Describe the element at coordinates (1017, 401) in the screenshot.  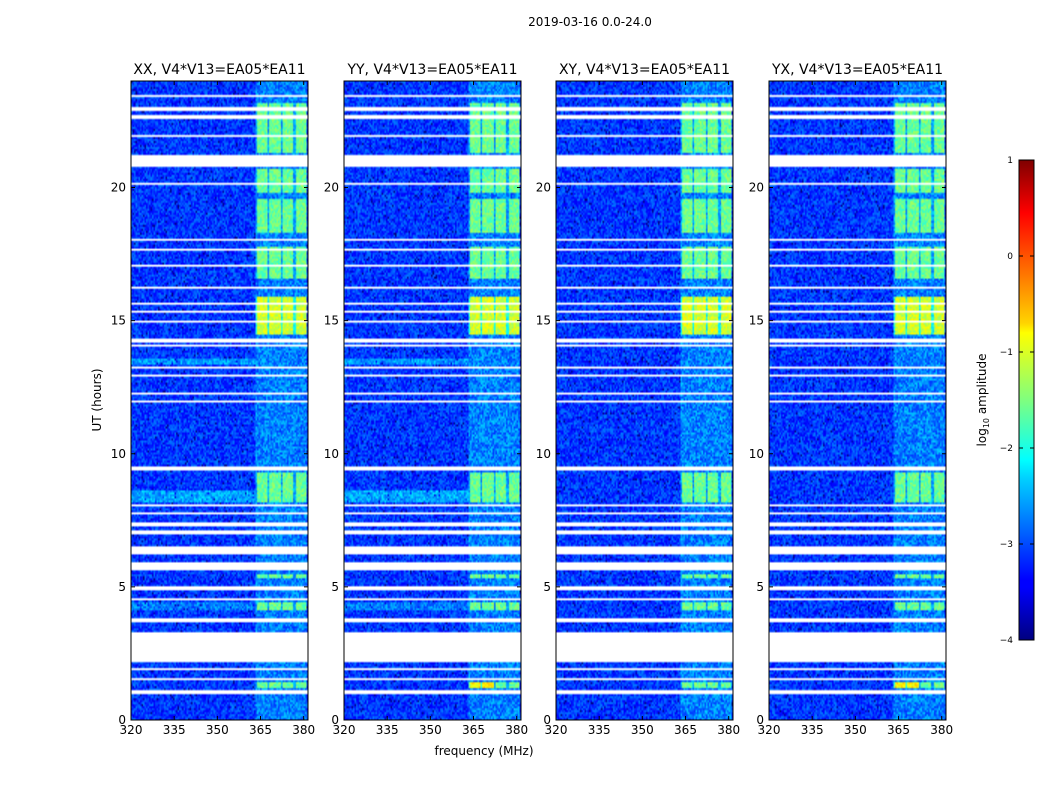
I see `colorbar-ticks: 1 0 −1 −2 −3 −4` at that location.